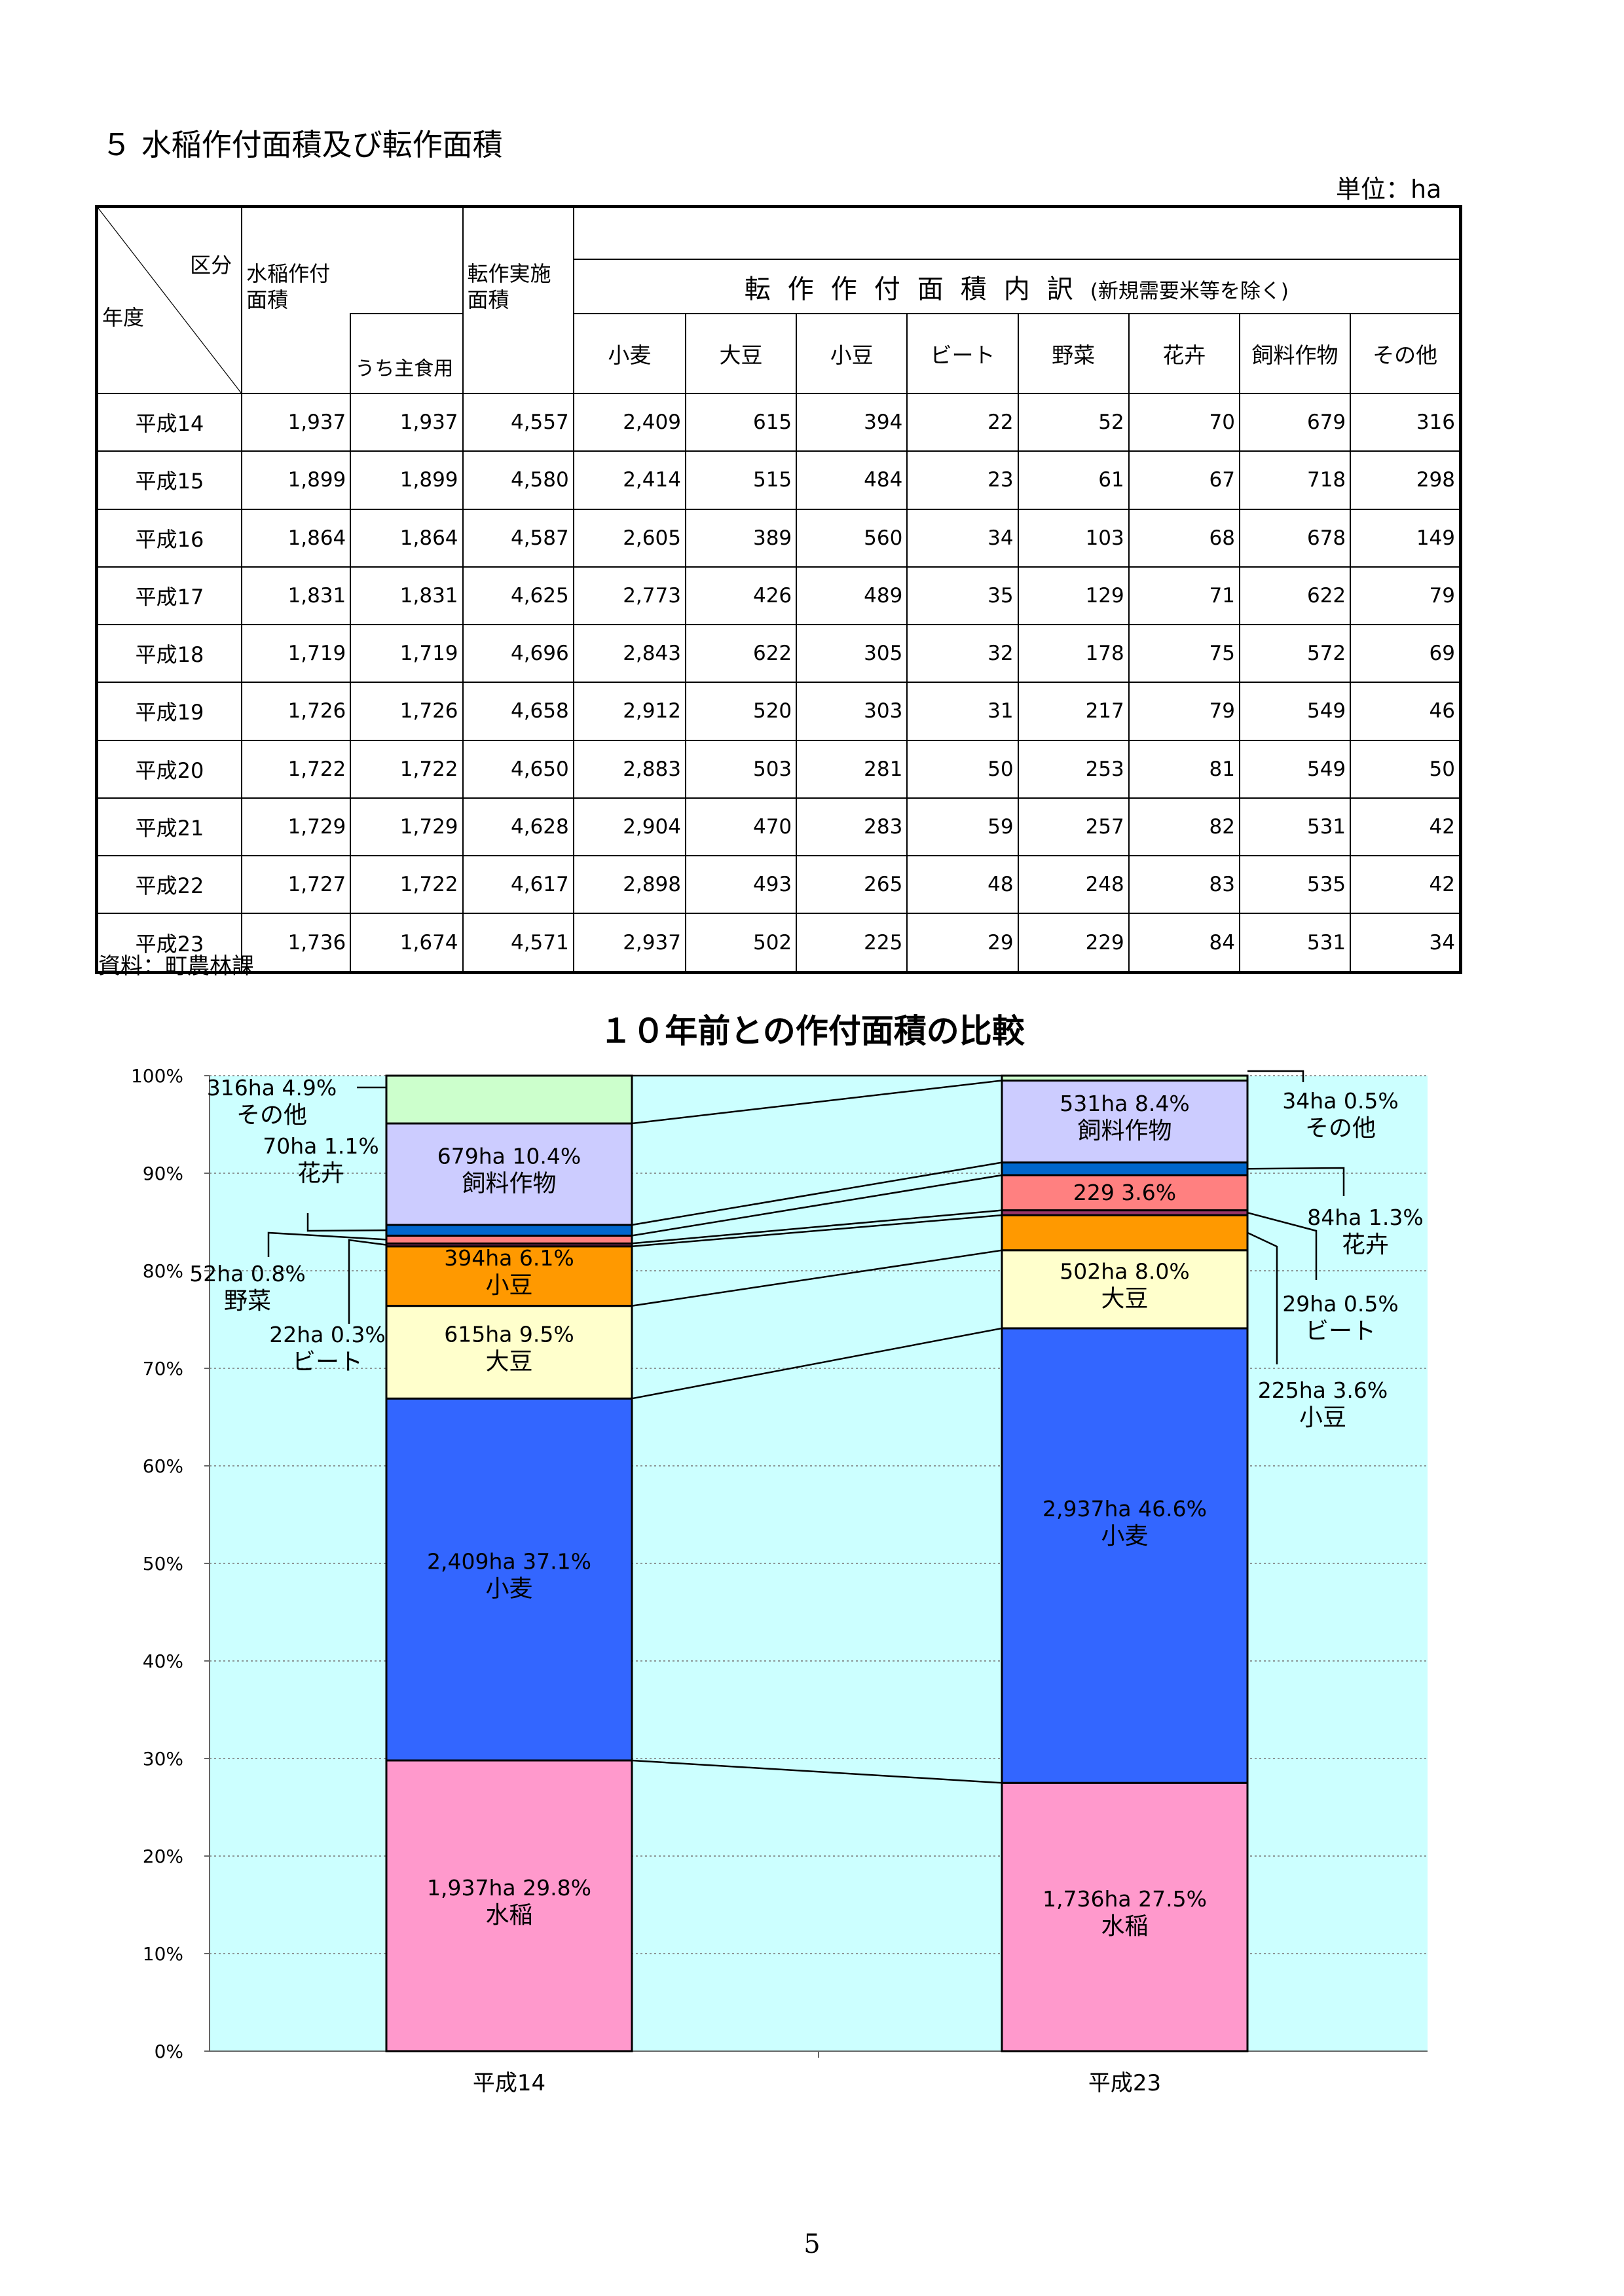  Describe the element at coordinates (247, 1273) in the screenshot. I see `data-label: 52ha 0.8%` at that location.